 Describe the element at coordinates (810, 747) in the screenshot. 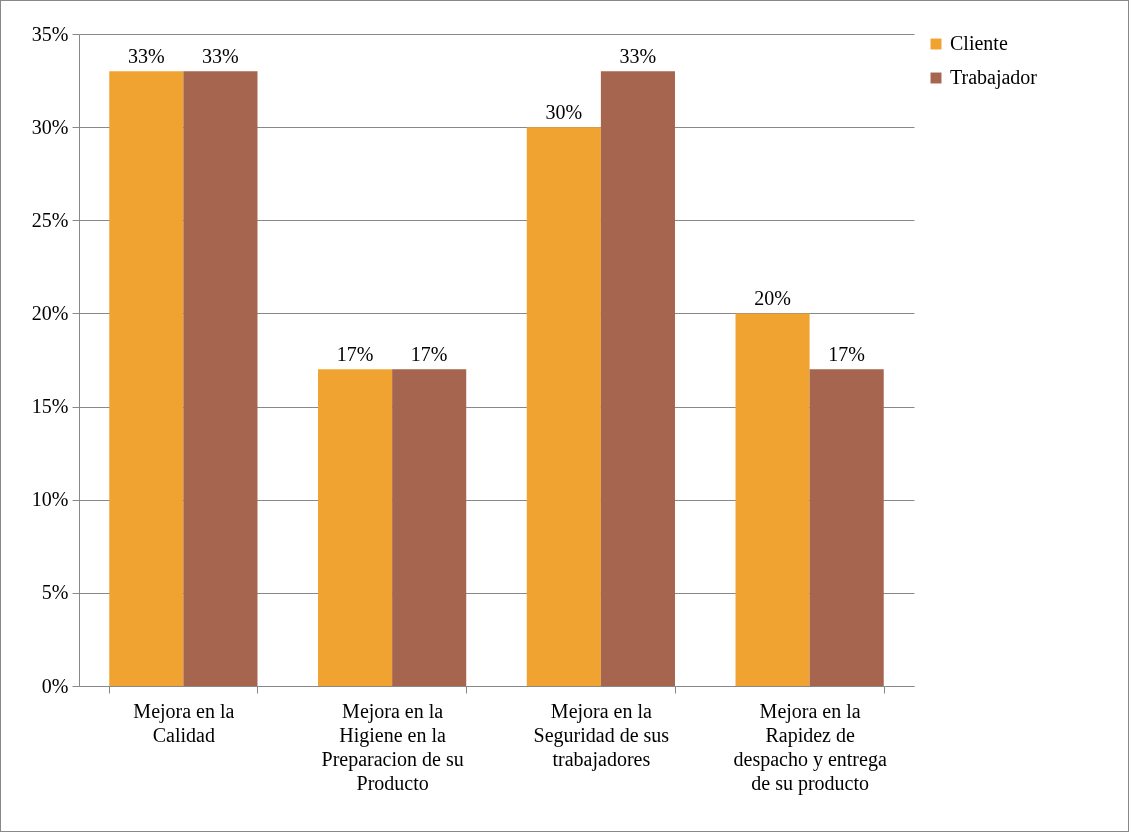

I see `x-tick-label: Mejora en la Rapidez de despacho y entrega de su producto` at that location.